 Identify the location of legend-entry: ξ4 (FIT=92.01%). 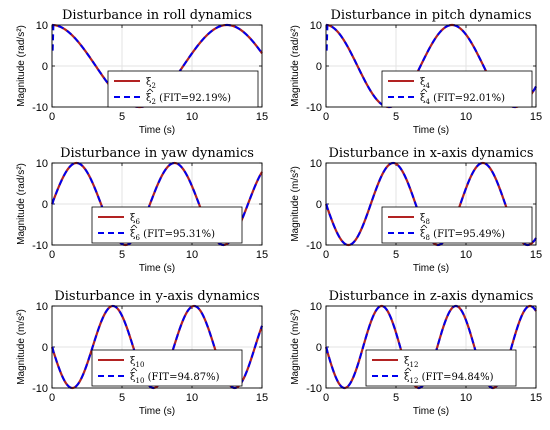
(462, 99).